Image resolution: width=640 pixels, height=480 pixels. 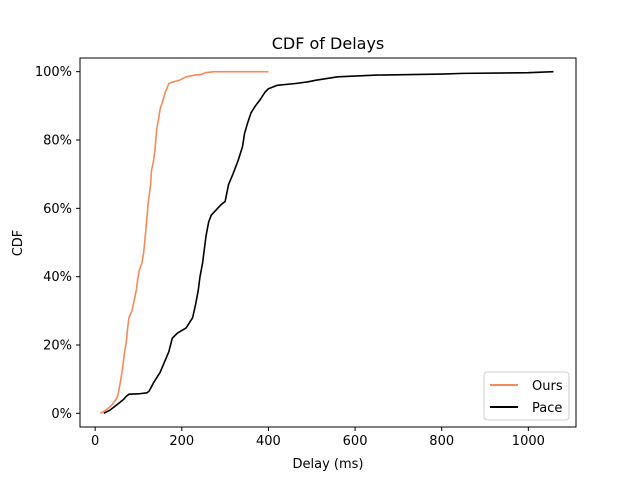 What do you see at coordinates (53, 72) in the screenshot?
I see `y-tick-label: 100%` at bounding box center [53, 72].